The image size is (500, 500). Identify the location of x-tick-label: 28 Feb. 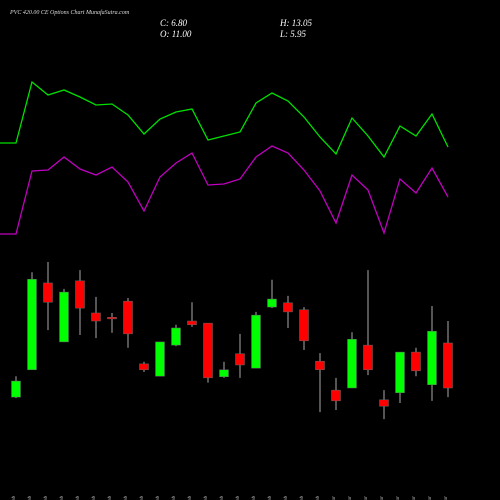
(318, 498).